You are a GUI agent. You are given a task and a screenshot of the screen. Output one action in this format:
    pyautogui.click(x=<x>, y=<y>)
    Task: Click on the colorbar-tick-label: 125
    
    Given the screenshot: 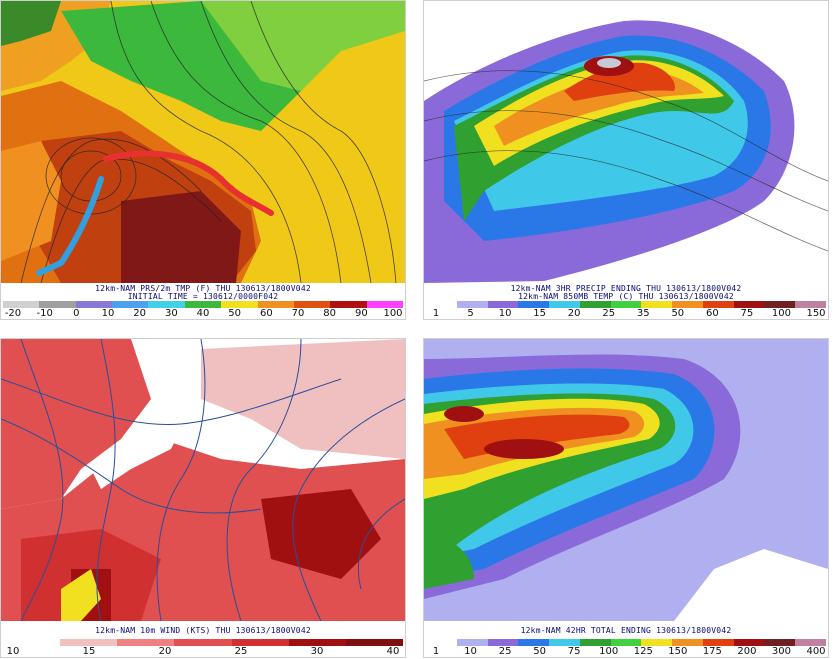 What is the action you would take?
    pyautogui.click(x=643, y=651)
    